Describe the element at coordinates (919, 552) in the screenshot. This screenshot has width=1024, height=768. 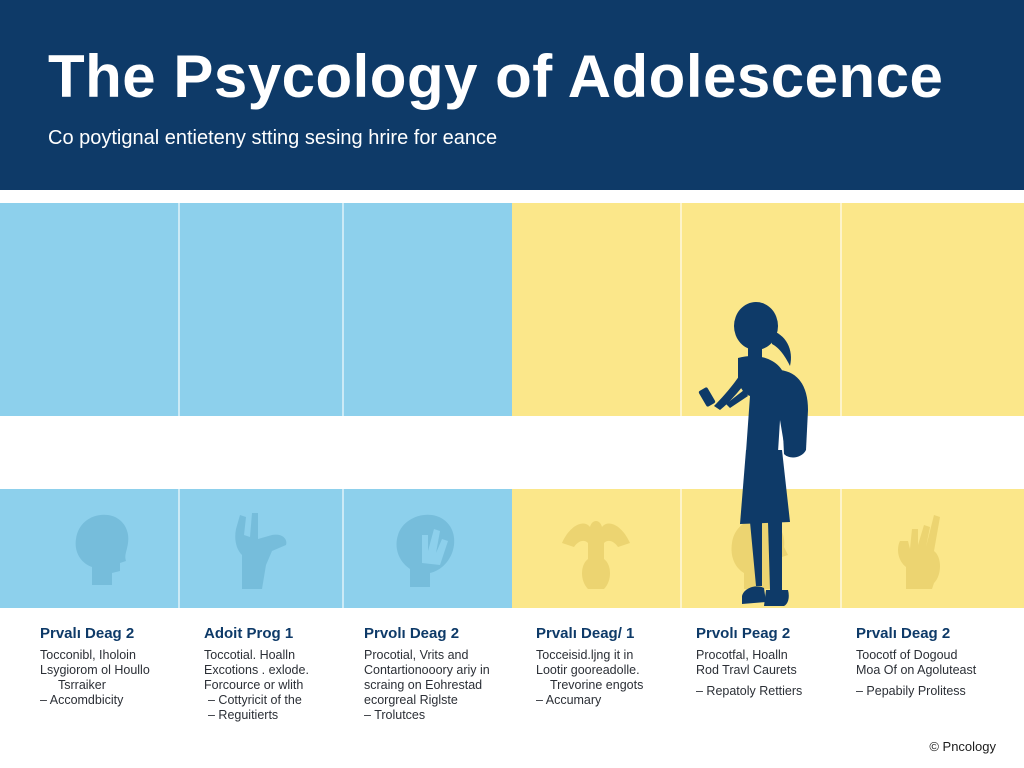
I see `pointing-hand-icon` at that location.